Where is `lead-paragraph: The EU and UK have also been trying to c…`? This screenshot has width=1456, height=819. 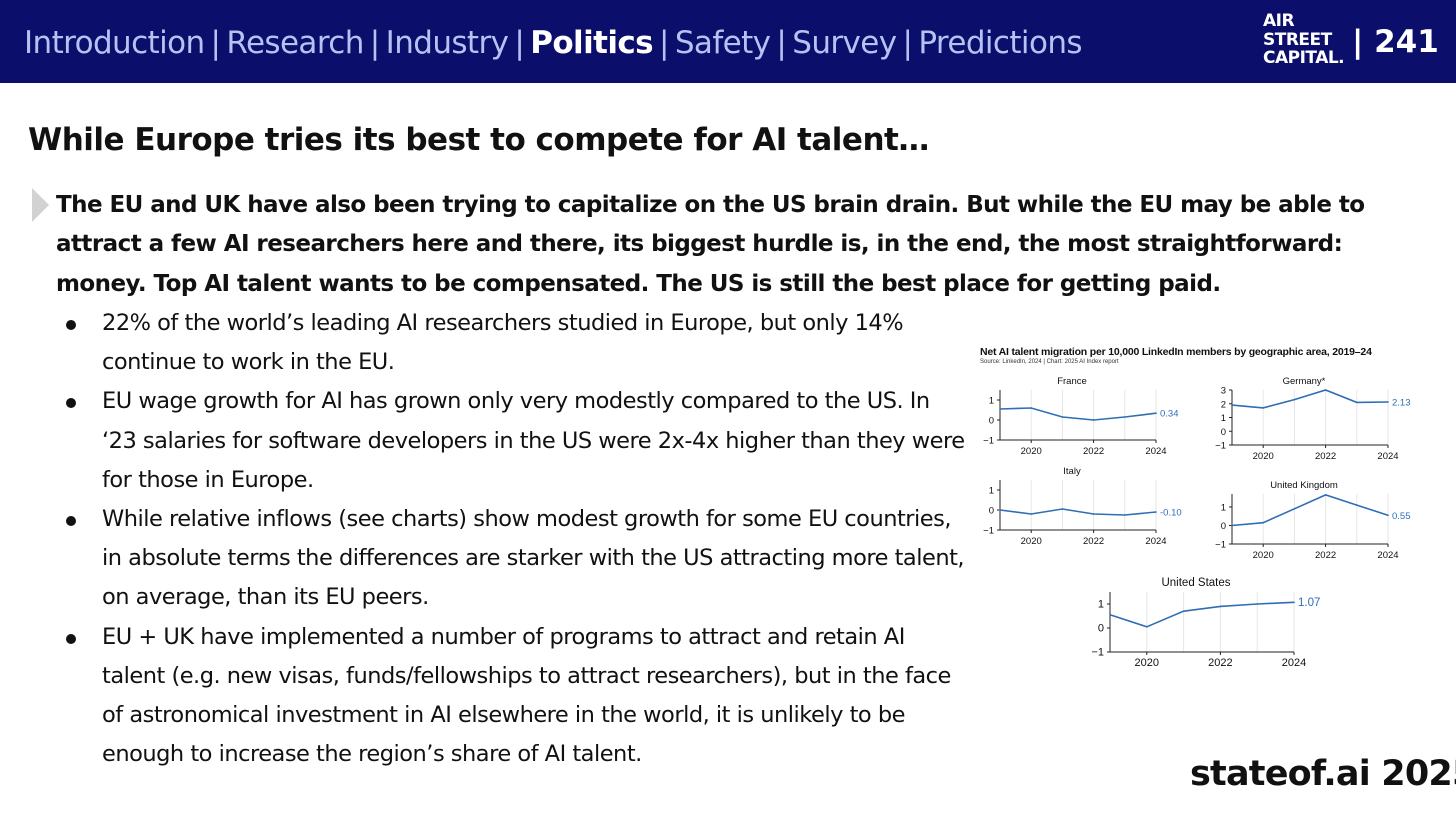 lead-paragraph: The EU and UK have also been trying to c… is located at coordinates (710, 244).